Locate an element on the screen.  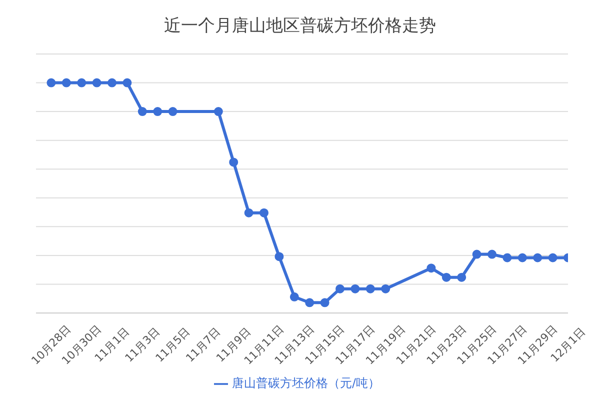
chart-title: 近一个月唐山地区普碳方坯价格走势 is located at coordinates (300, 26).